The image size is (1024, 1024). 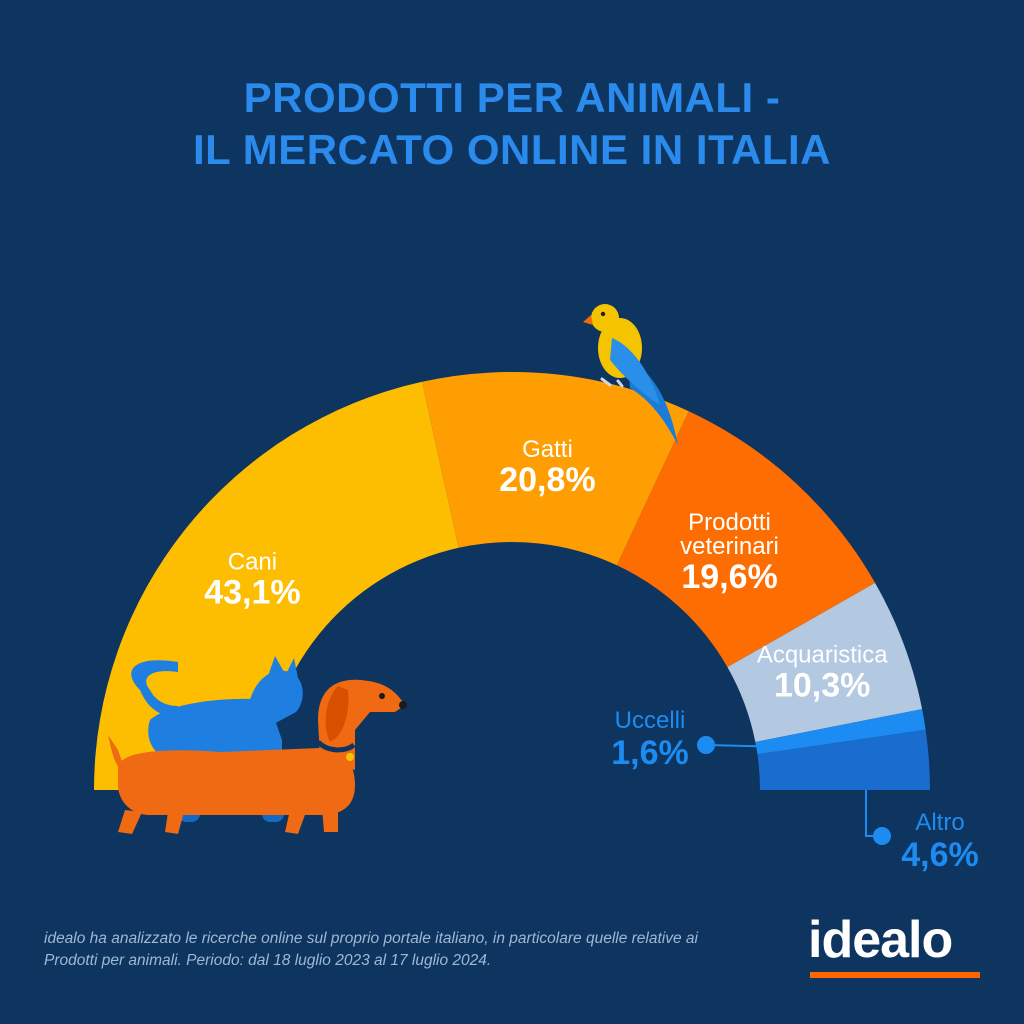 I want to click on logo-underline, so click(x=895, y=975).